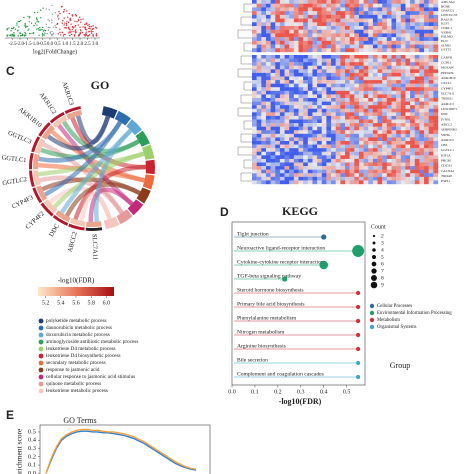 Image resolution: width=474 pixels, height=474 pixels. Describe the element at coordinates (94, 229) in the screenshot. I see `gene-fdr-arc` at that location.